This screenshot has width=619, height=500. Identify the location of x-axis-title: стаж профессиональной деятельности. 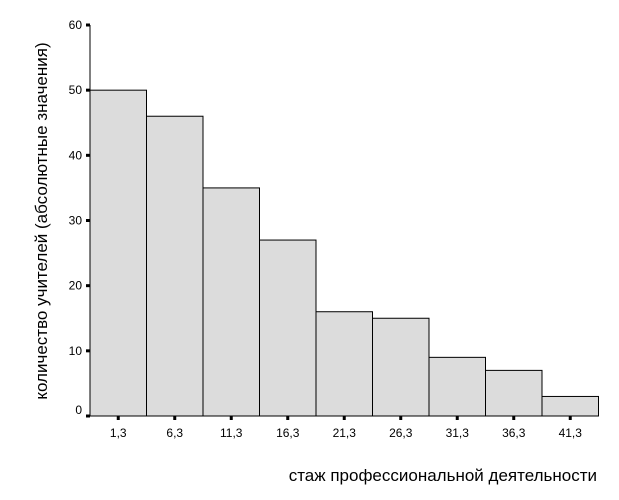
(443, 475).